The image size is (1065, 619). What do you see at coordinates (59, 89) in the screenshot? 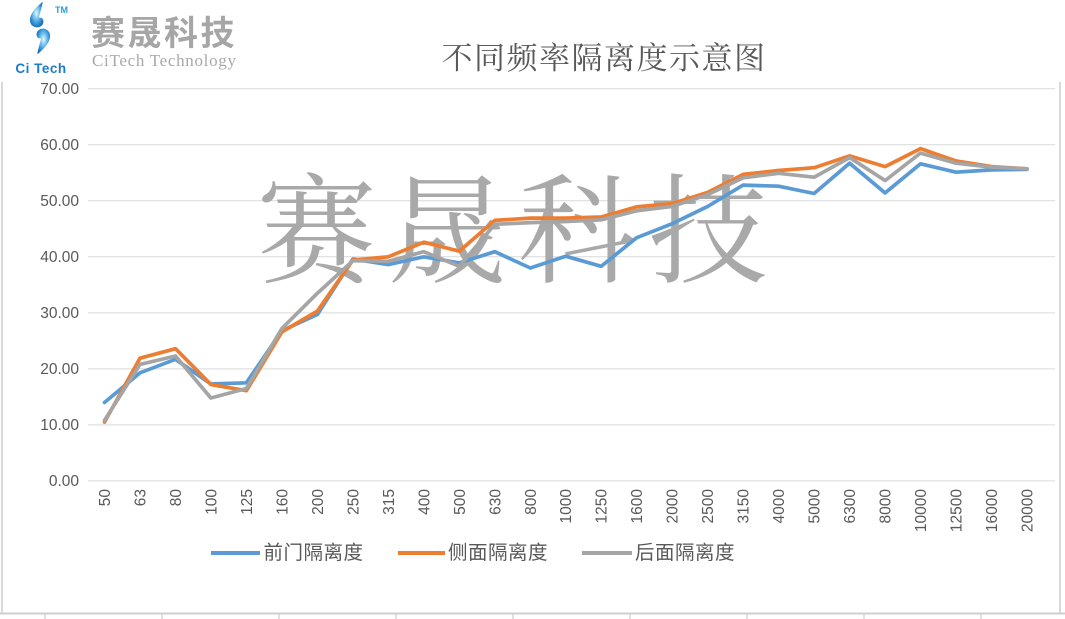
I see `y-axis-label: 70.00` at bounding box center [59, 89].